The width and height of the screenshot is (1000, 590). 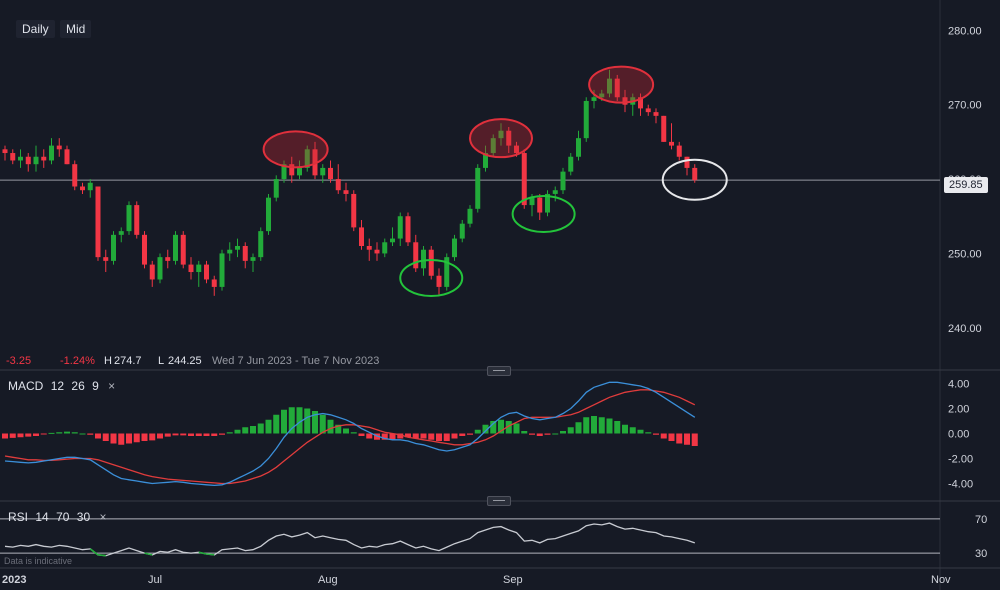 What do you see at coordinates (296, 361) in the screenshot?
I see `date-range: Wed 7 Jun 2023 - Tue 7 Nov 2023` at bounding box center [296, 361].